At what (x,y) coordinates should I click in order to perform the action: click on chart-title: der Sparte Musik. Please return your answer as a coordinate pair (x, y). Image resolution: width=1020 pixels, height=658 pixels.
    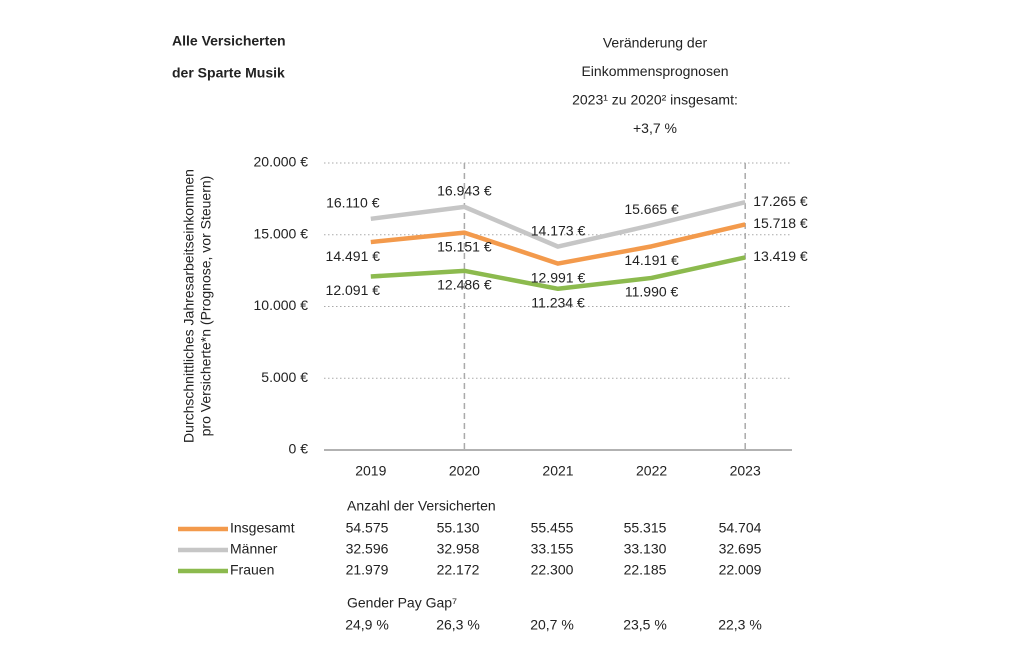
    Looking at the image, I should click on (228, 73).